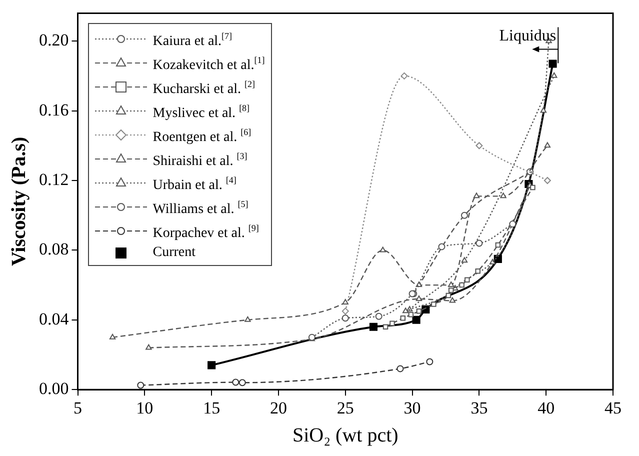 Image resolution: width=639 pixels, height=456 pixels. What do you see at coordinates (201, 113) in the screenshot?
I see `legend-label: Myslivec et al. $^{[8]}$` at bounding box center [201, 113].